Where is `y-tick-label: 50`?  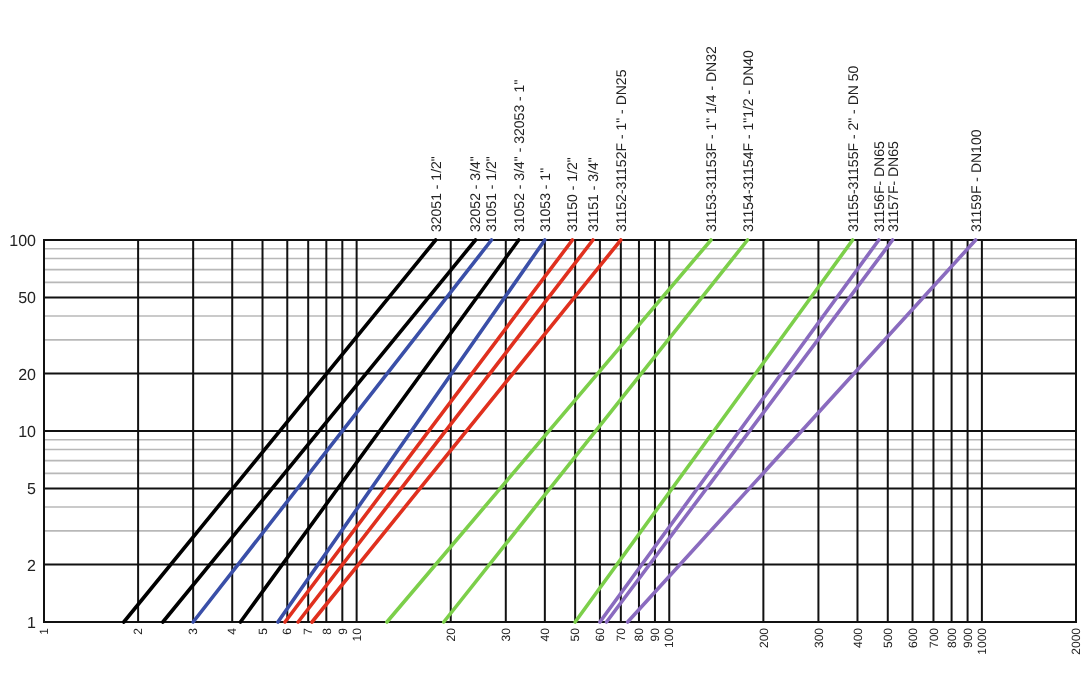
y-tick-label: 50 is located at coordinates (28, 298).